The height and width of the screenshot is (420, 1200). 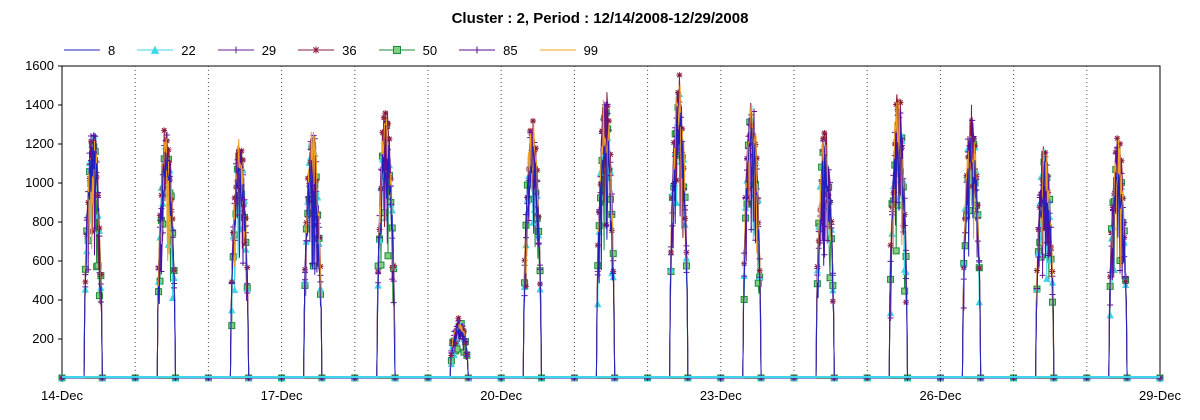 What do you see at coordinates (62, 395) in the screenshot?
I see `x-tick-label: 14-Dec` at bounding box center [62, 395].